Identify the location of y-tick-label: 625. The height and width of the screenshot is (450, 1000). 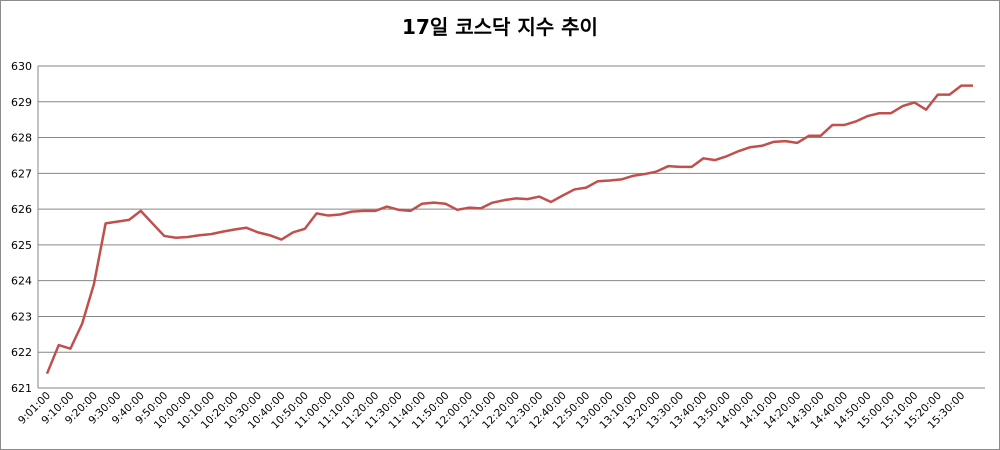
(21, 245).